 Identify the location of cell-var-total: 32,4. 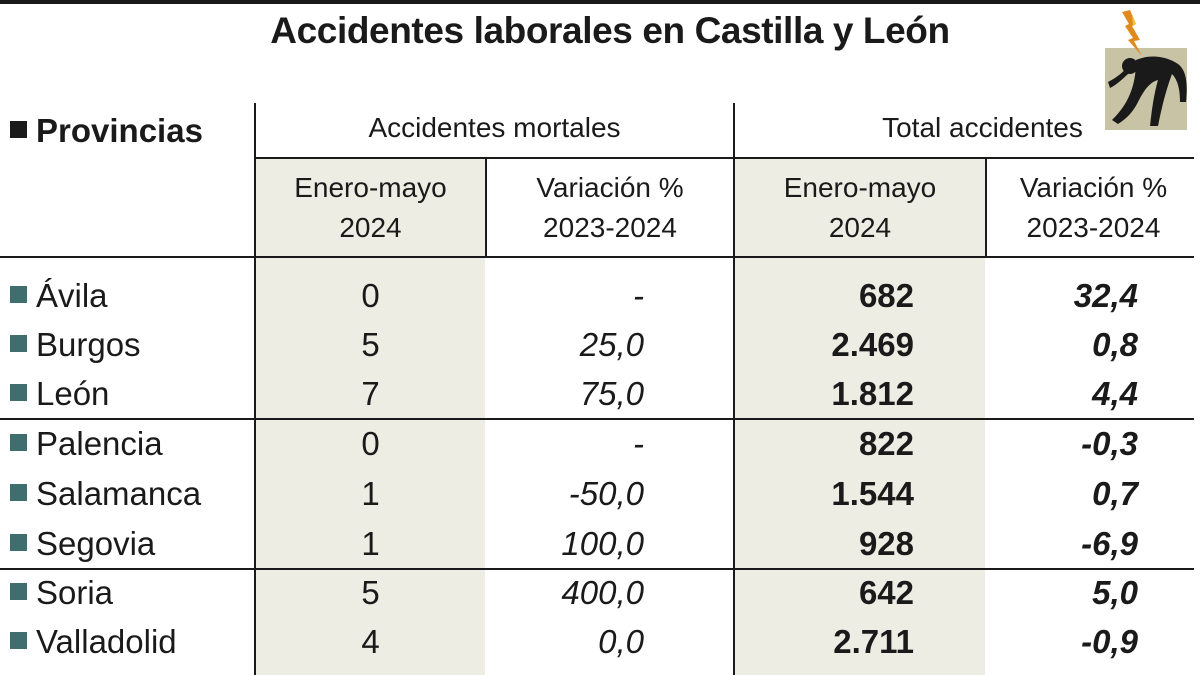
(1105, 295).